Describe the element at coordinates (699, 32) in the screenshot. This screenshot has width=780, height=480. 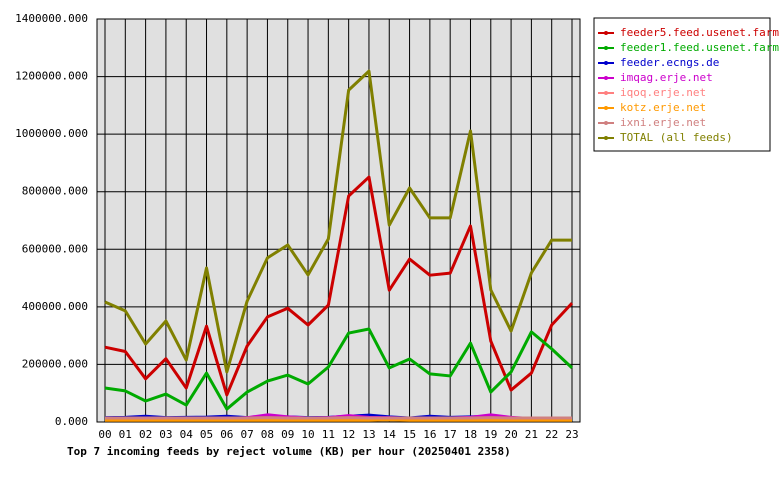
I see `legend-label: feeder5.feed.usenet.farm` at that location.